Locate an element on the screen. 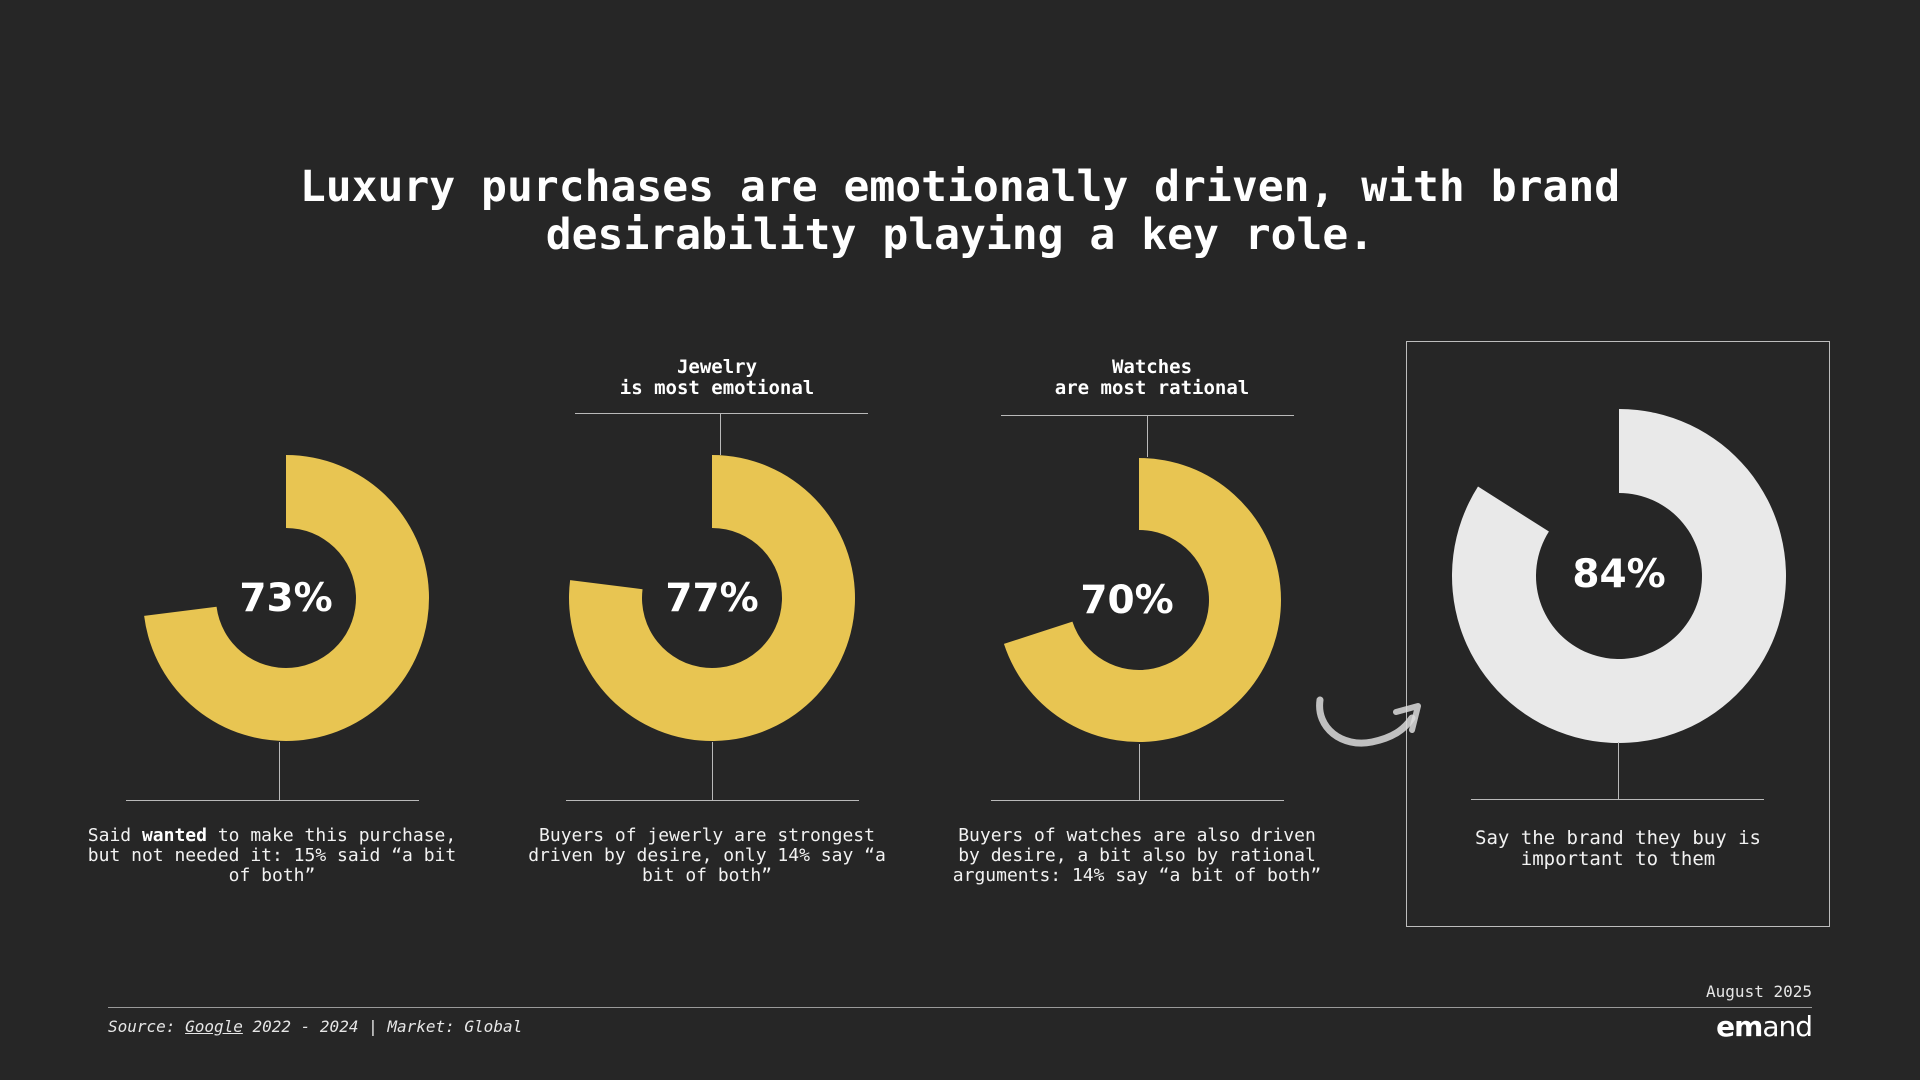 This screenshot has height=1080, width=1920. watches-header-line-1: Watches is located at coordinates (1152, 367).